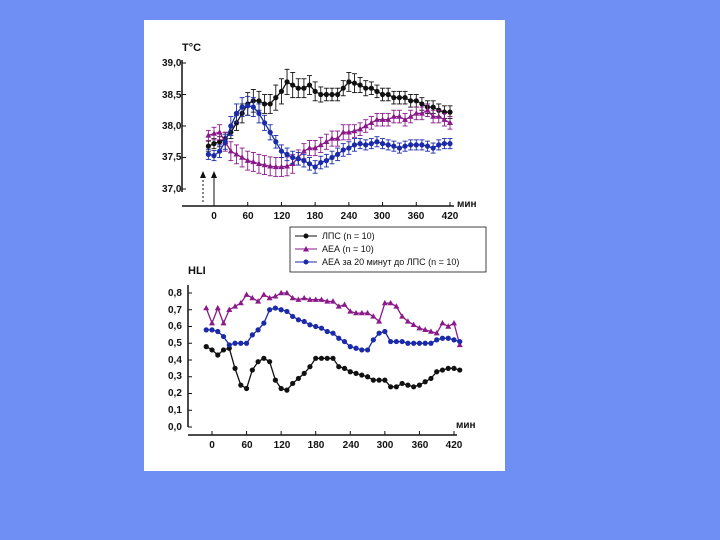  I want to click on hli-xunit-label: мин, so click(466, 425).